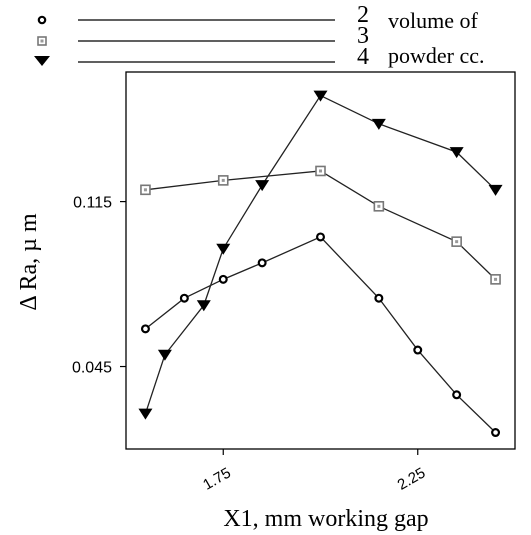 The image size is (531, 535). I want to click on legend-title-line-2: powder cc., so click(436, 55).